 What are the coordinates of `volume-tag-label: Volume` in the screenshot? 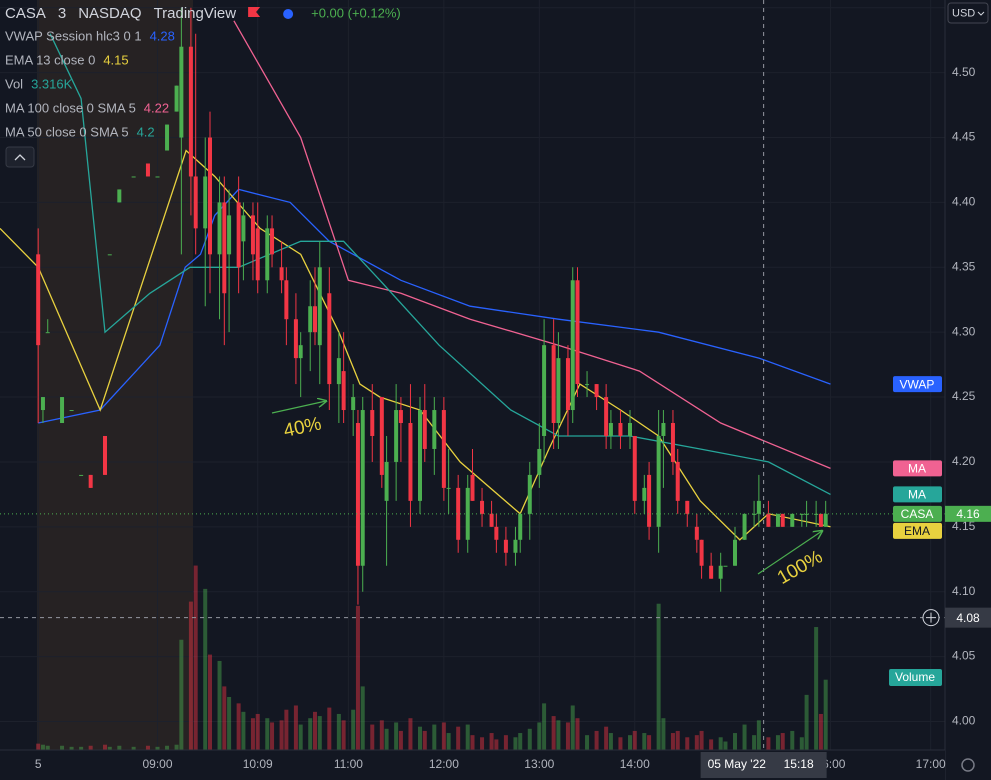 It's located at (915, 677).